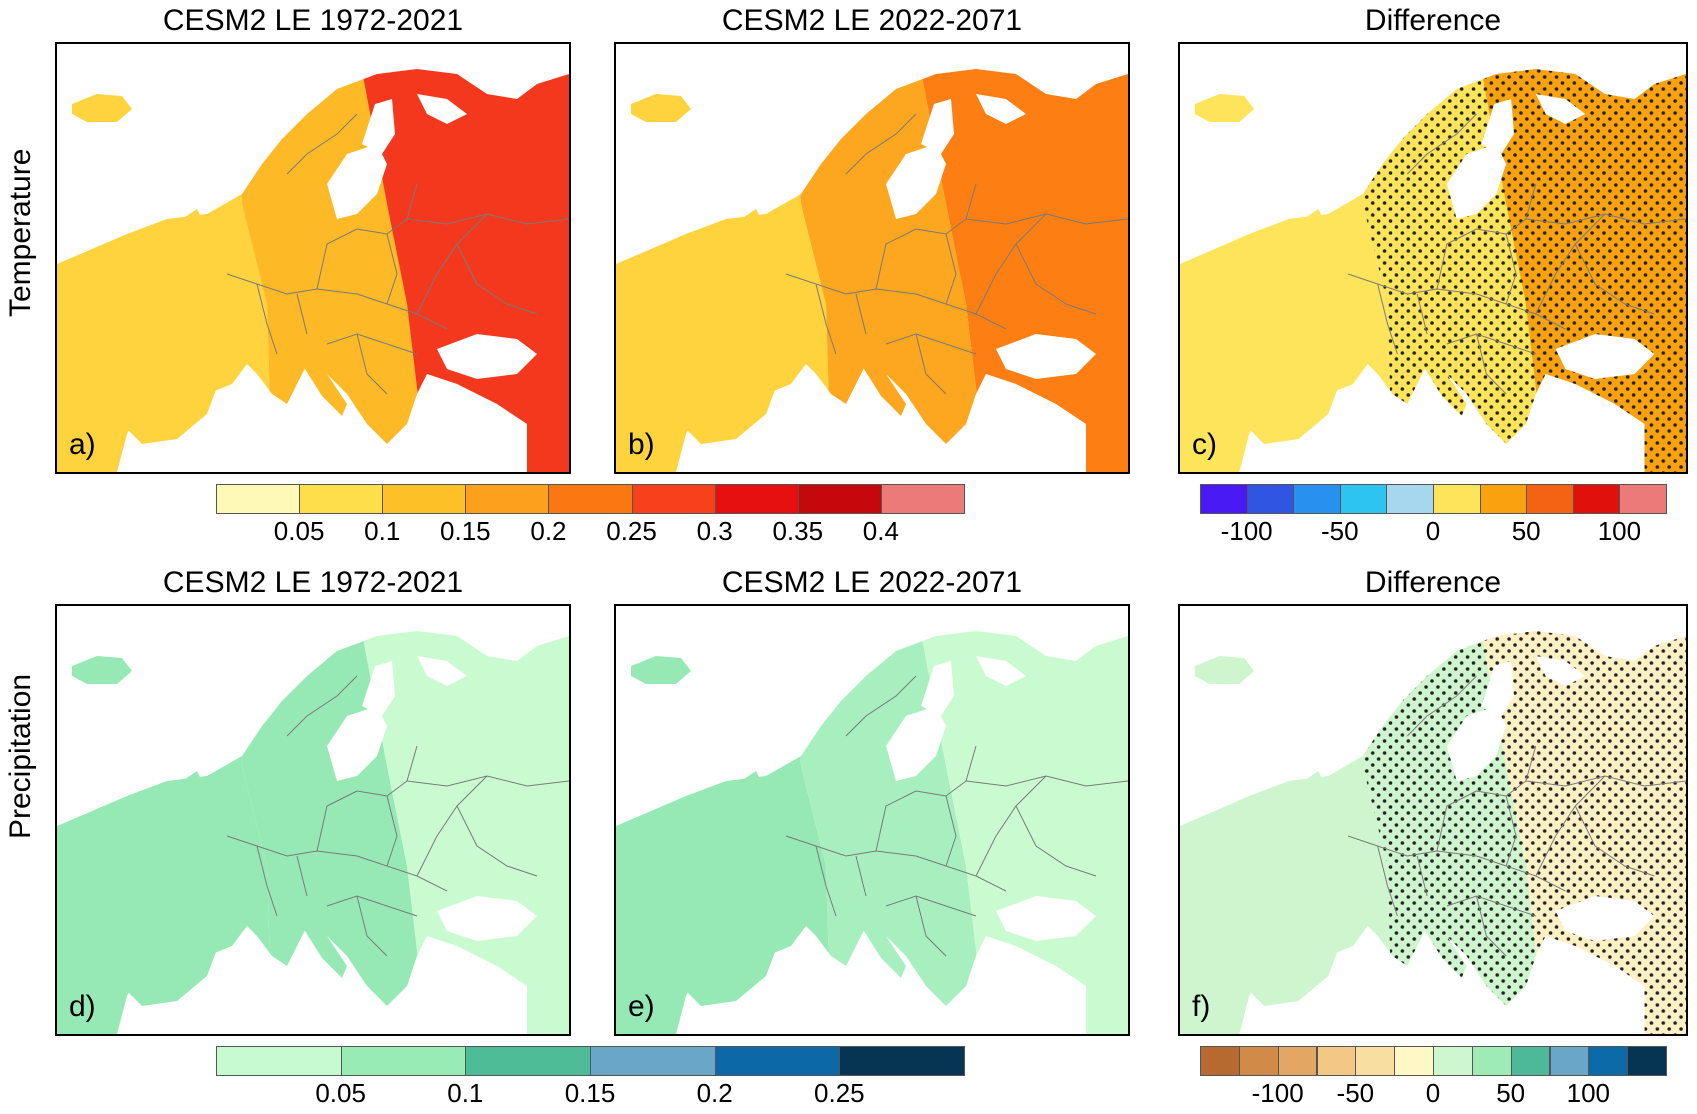 The width and height of the screenshot is (1697, 1114). What do you see at coordinates (313, 582) in the screenshot?
I see `title-d: CESM2 LE 1972-2021` at bounding box center [313, 582].